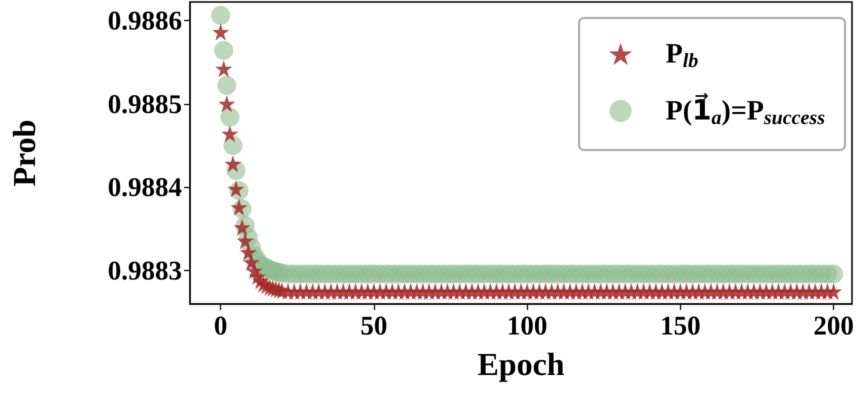 This screenshot has height=410, width=862. What do you see at coordinates (145, 103) in the screenshot?
I see `y-tick-label: 0.9885` at bounding box center [145, 103].